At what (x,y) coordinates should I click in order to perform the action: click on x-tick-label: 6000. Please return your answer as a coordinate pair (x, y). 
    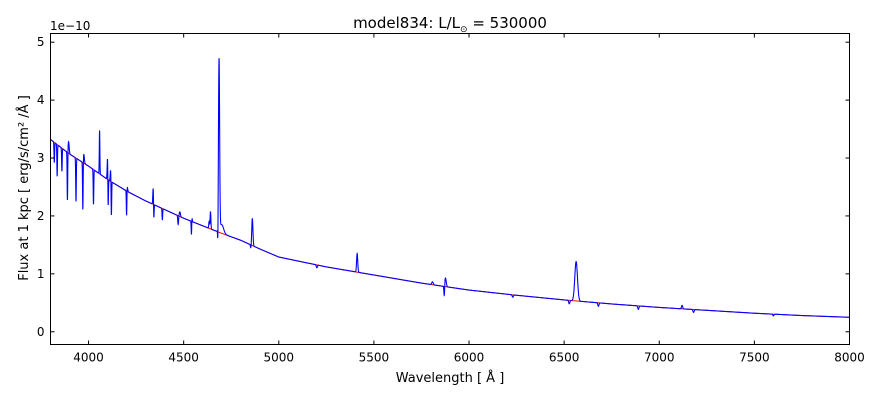
    Looking at the image, I should click on (469, 358).